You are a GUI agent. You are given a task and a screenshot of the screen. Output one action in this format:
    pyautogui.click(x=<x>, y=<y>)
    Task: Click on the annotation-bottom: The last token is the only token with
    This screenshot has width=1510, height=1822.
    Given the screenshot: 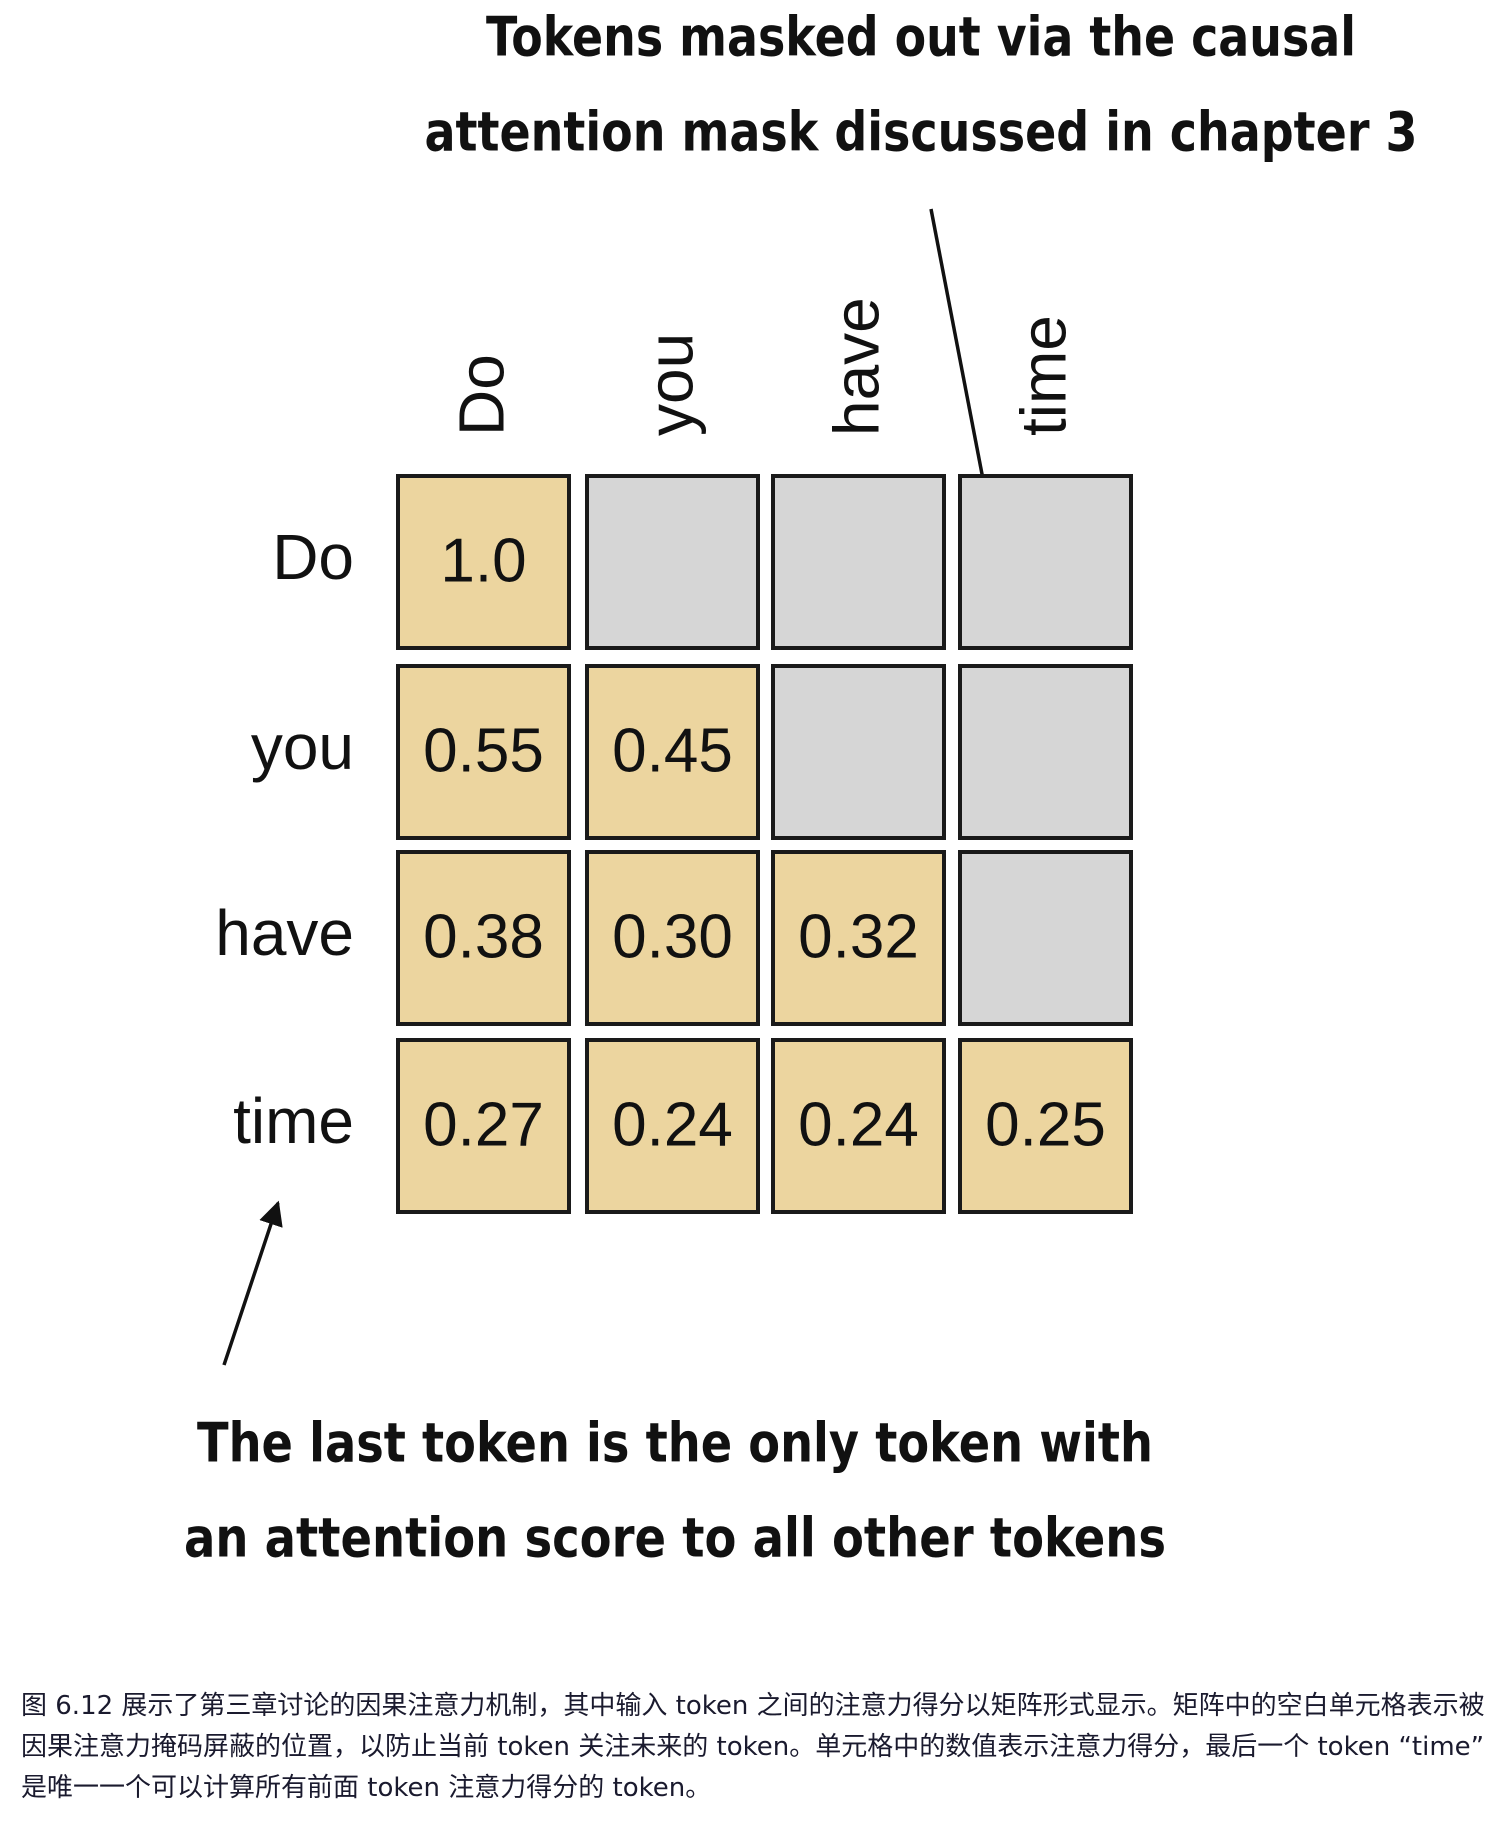 What is the action you would take?
    pyautogui.click(x=675, y=1443)
    